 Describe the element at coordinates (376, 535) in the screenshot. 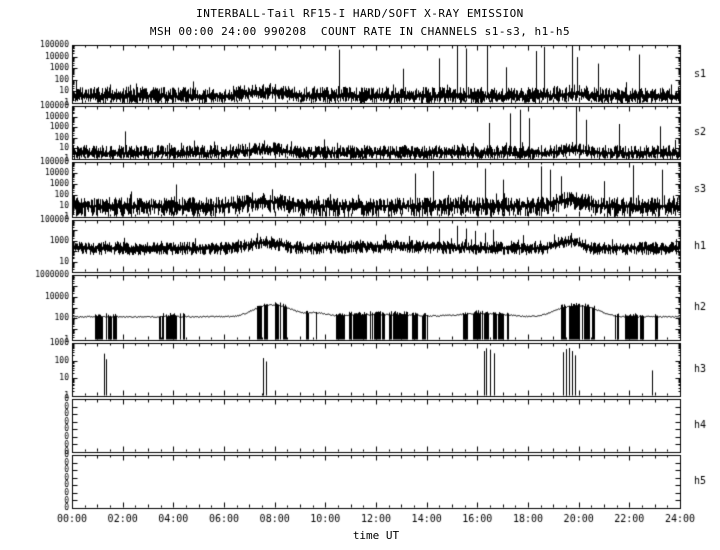

I see `x-axis-label: time UT` at that location.